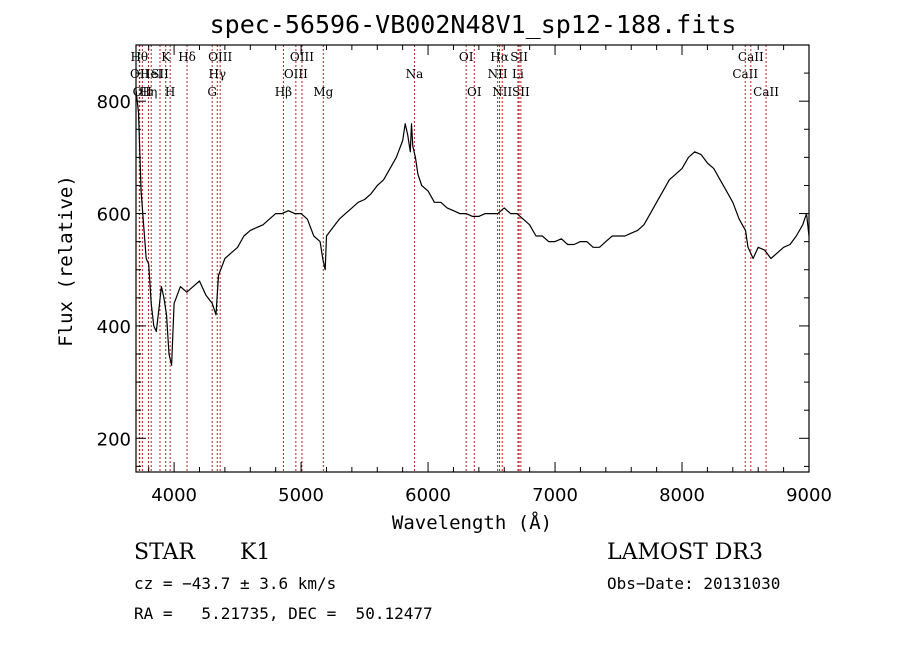 The image size is (900, 649). I want to click on x-tick-label: 4000, so click(174, 495).